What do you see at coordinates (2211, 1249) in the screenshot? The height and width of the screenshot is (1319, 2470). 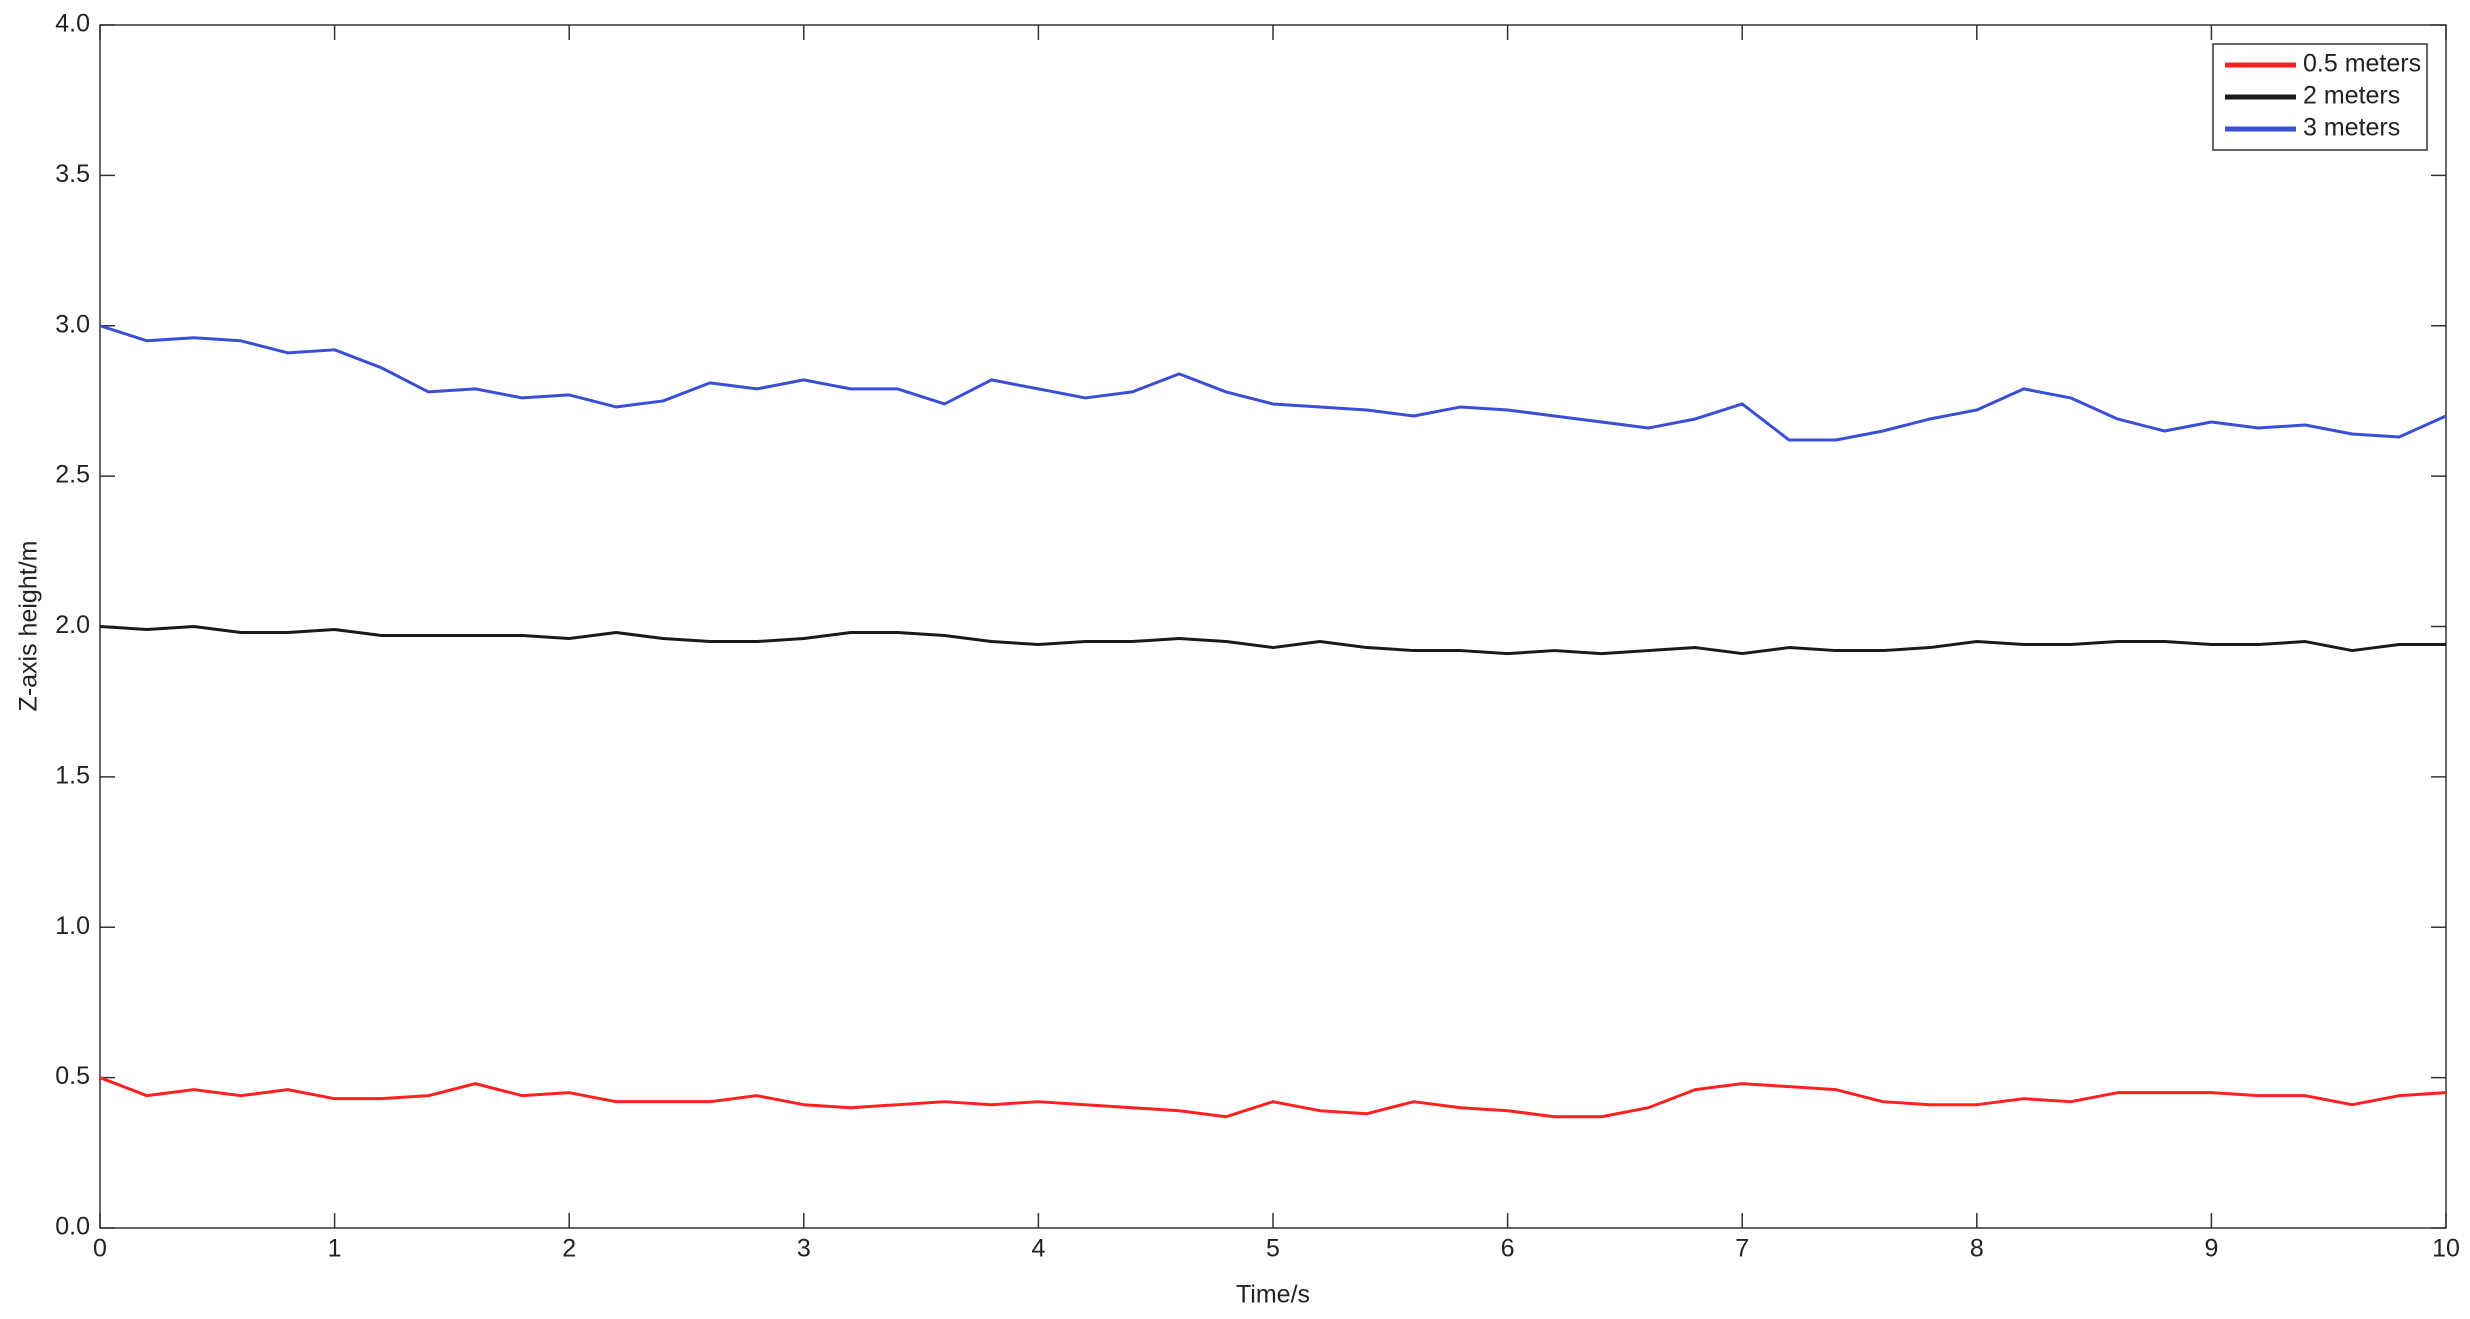 I see `x-tick-label: 9` at bounding box center [2211, 1249].